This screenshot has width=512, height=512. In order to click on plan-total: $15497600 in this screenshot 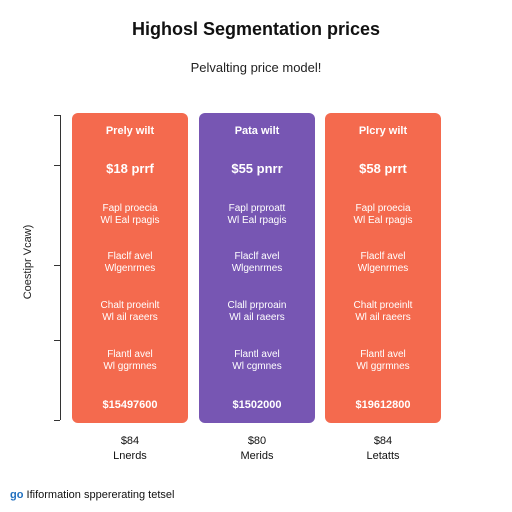, I will do `click(130, 405)`.